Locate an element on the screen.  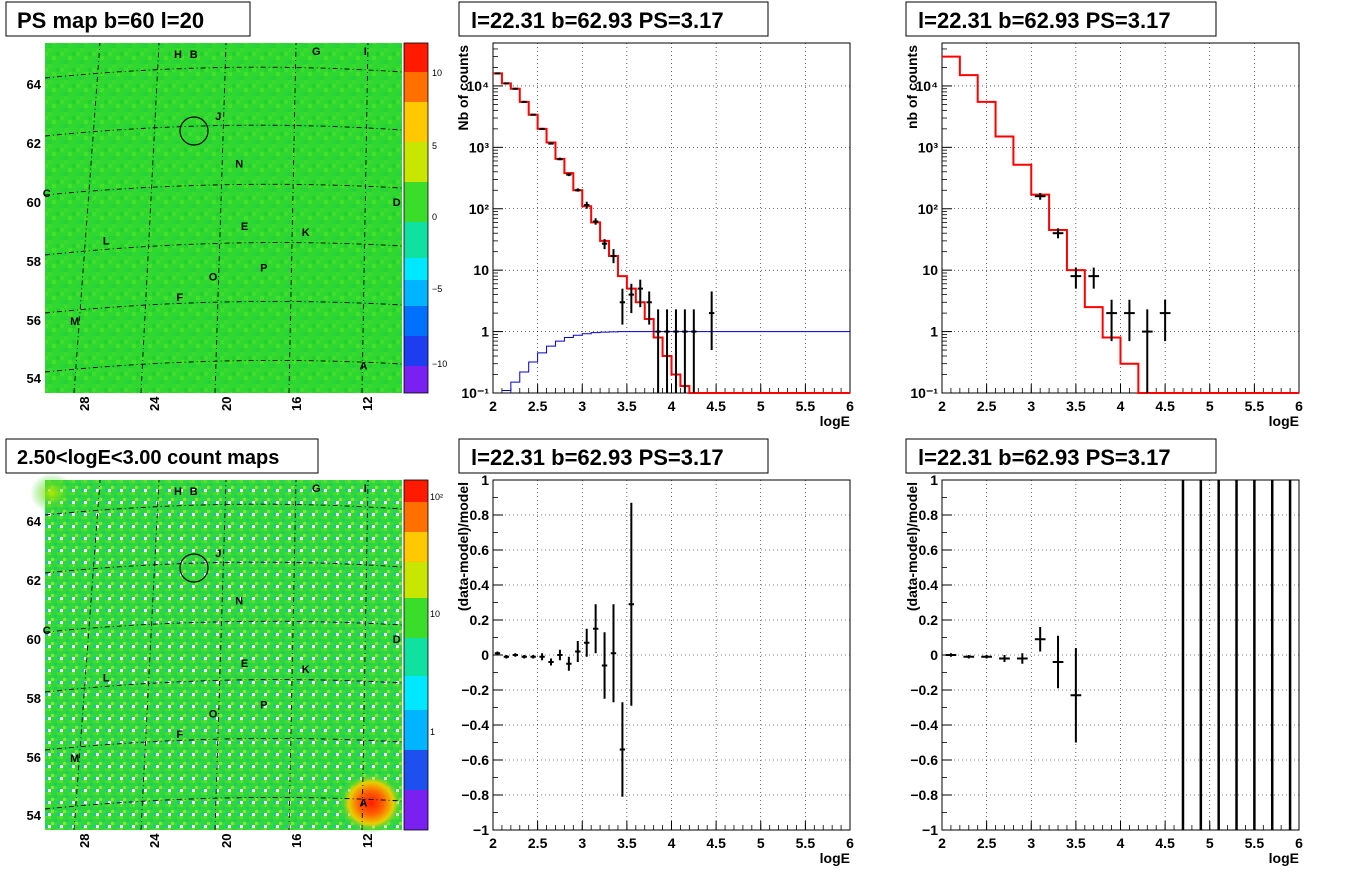
count-map-colorbar-tick: 10² is located at coordinates (436, 497).